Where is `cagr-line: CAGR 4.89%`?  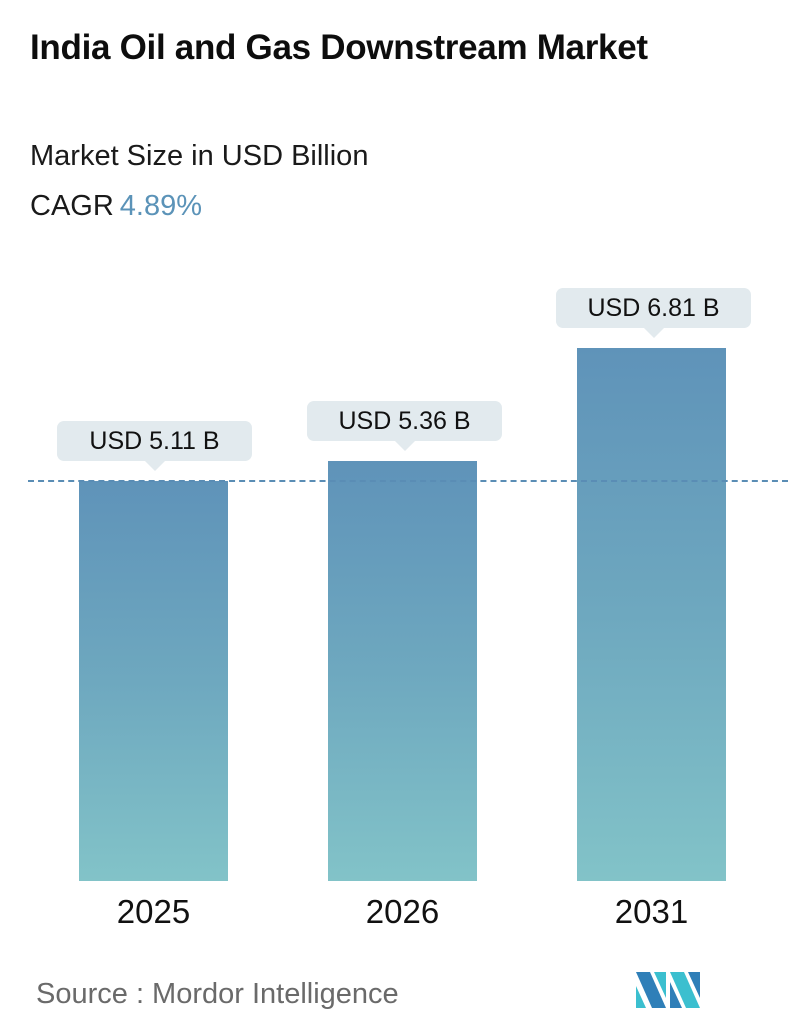
cagr-line: CAGR 4.89% is located at coordinates (116, 206).